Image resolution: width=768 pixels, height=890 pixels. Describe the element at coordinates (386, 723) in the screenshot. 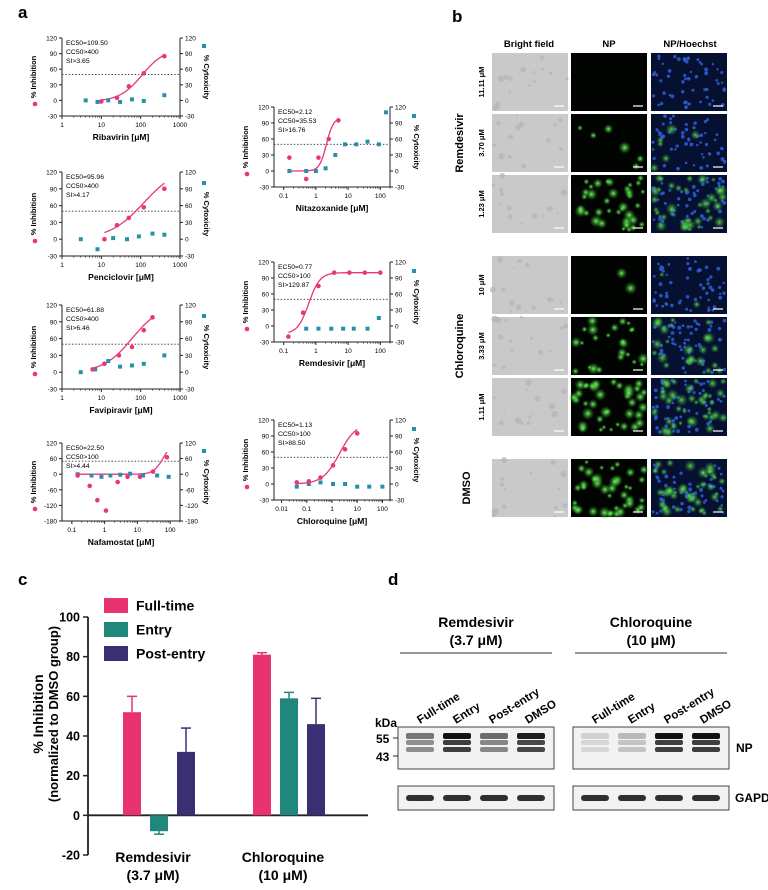

I see `kda-label: kDa` at that location.